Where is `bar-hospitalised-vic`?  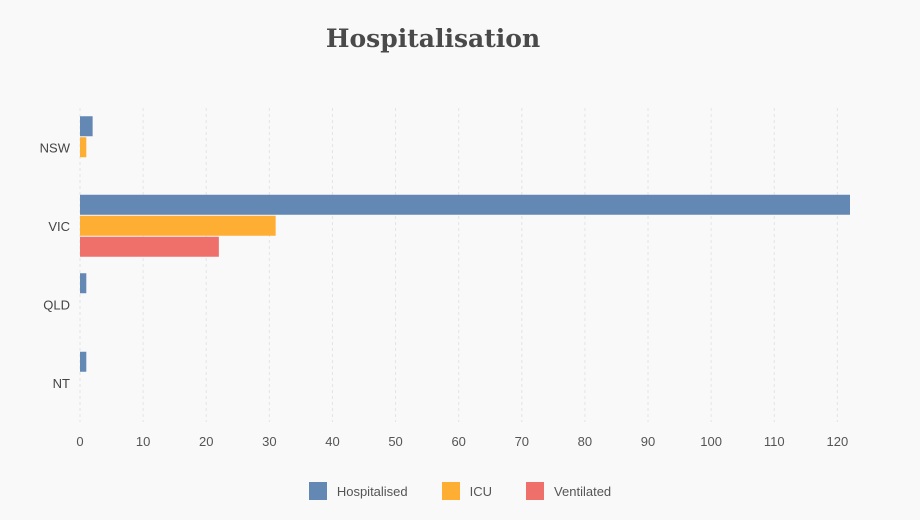 bar-hospitalised-vic is located at coordinates (465, 204).